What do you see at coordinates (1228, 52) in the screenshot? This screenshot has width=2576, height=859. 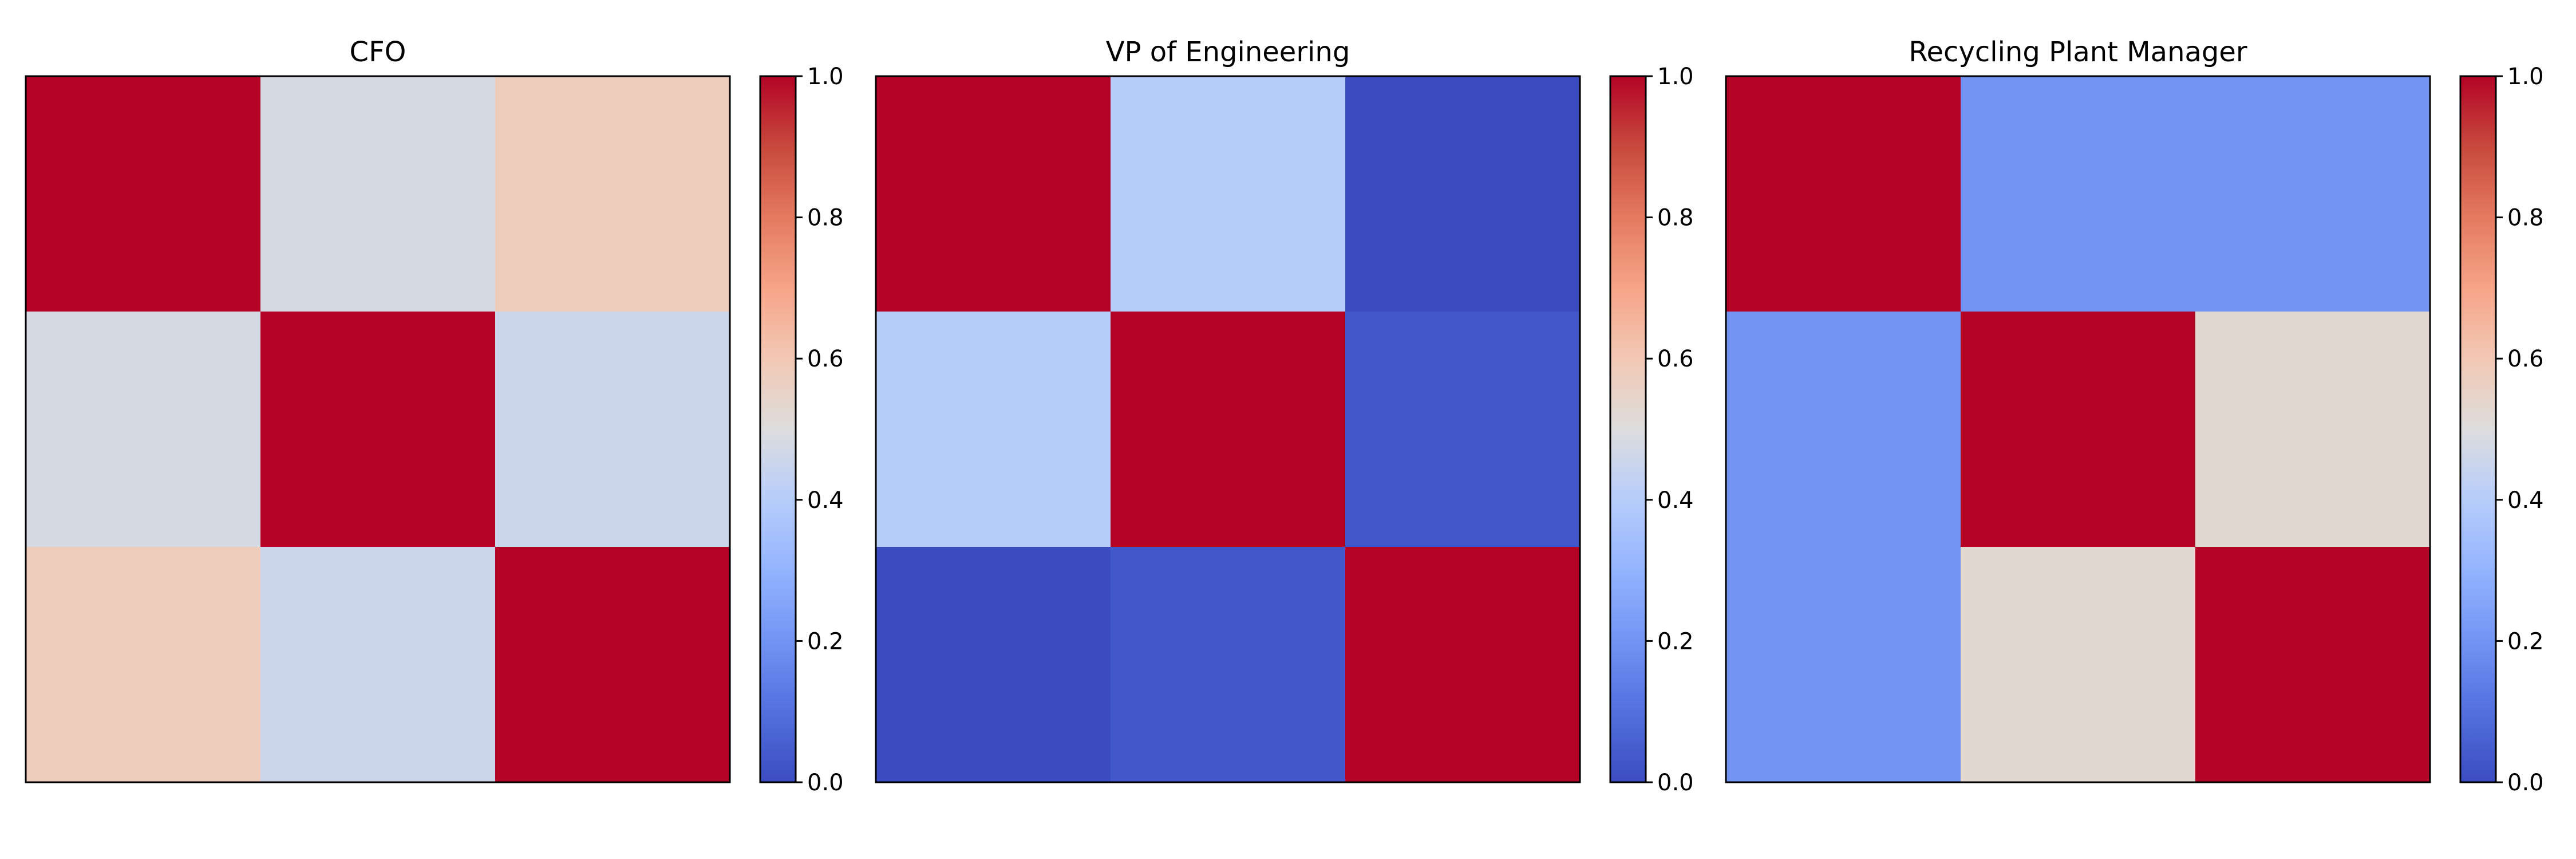 I see `panel-title: VP of Engineering` at bounding box center [1228, 52].